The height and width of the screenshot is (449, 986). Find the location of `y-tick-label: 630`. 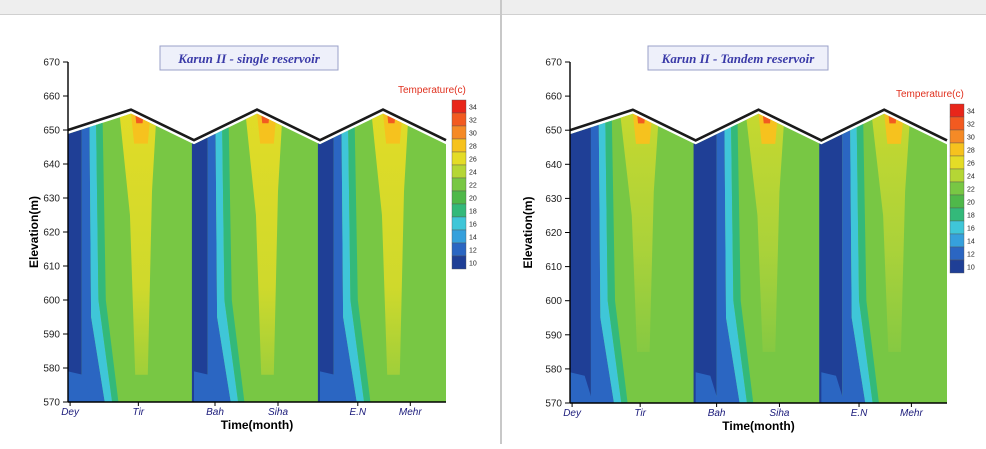

y-tick-label: 630 is located at coordinates (553, 199).